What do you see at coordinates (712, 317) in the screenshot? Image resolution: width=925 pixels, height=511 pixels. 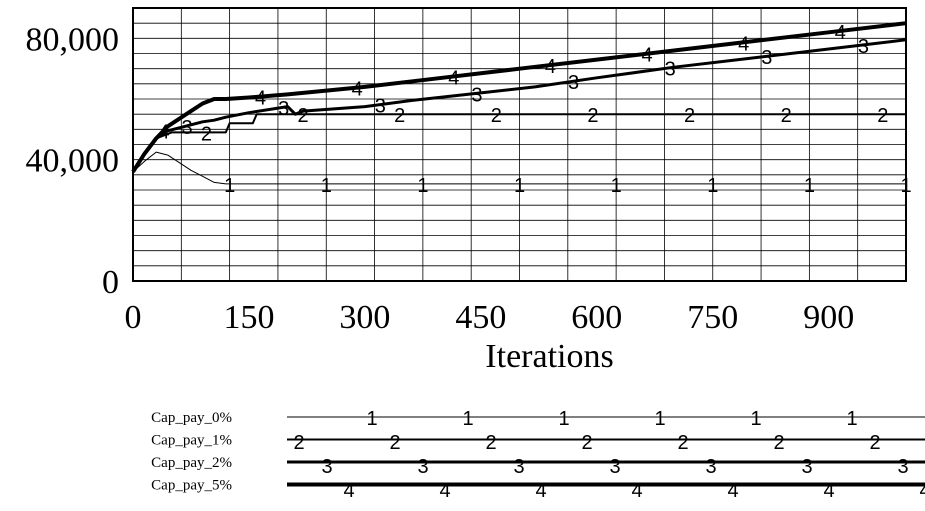 I see `x-tick-label: 750` at bounding box center [712, 317].